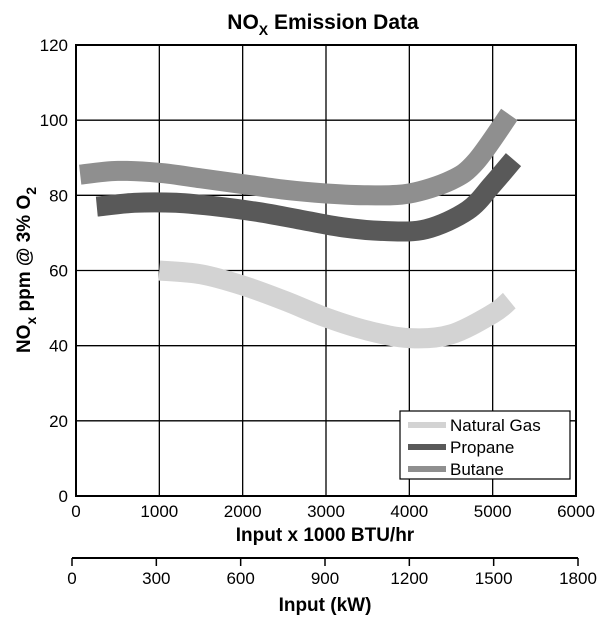 This screenshot has height=618, width=610. Describe the element at coordinates (71, 578) in the screenshot. I see `secondary-x-tick-label: 0` at that location.